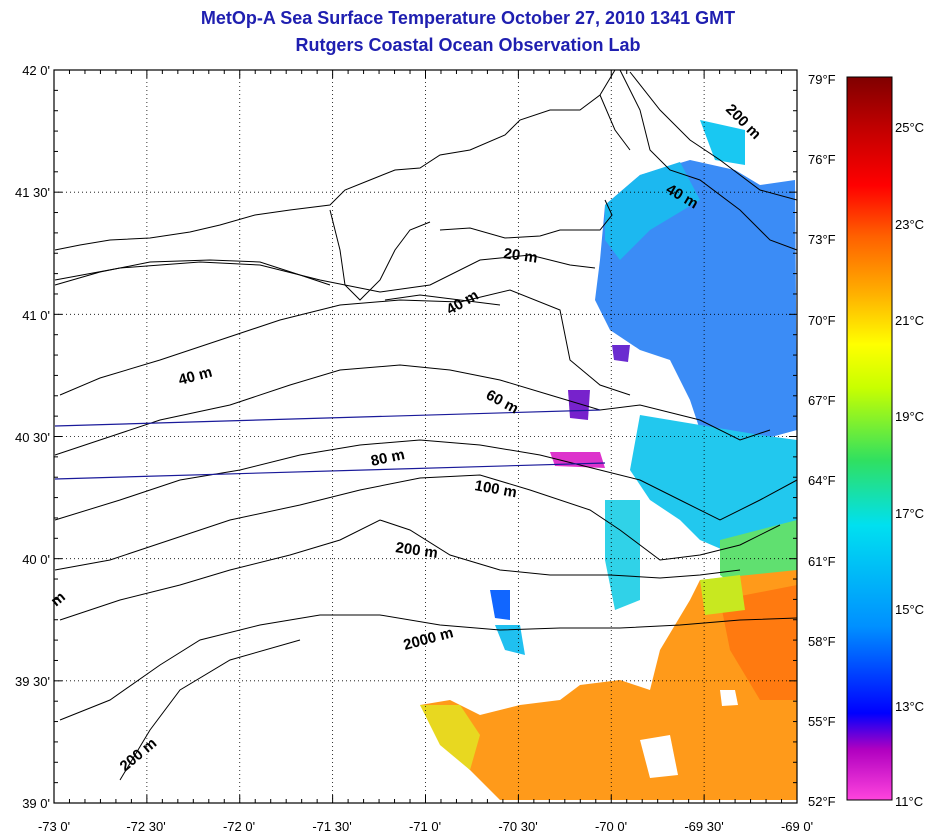  I want to click on lon-label: -73 0', so click(54, 826).